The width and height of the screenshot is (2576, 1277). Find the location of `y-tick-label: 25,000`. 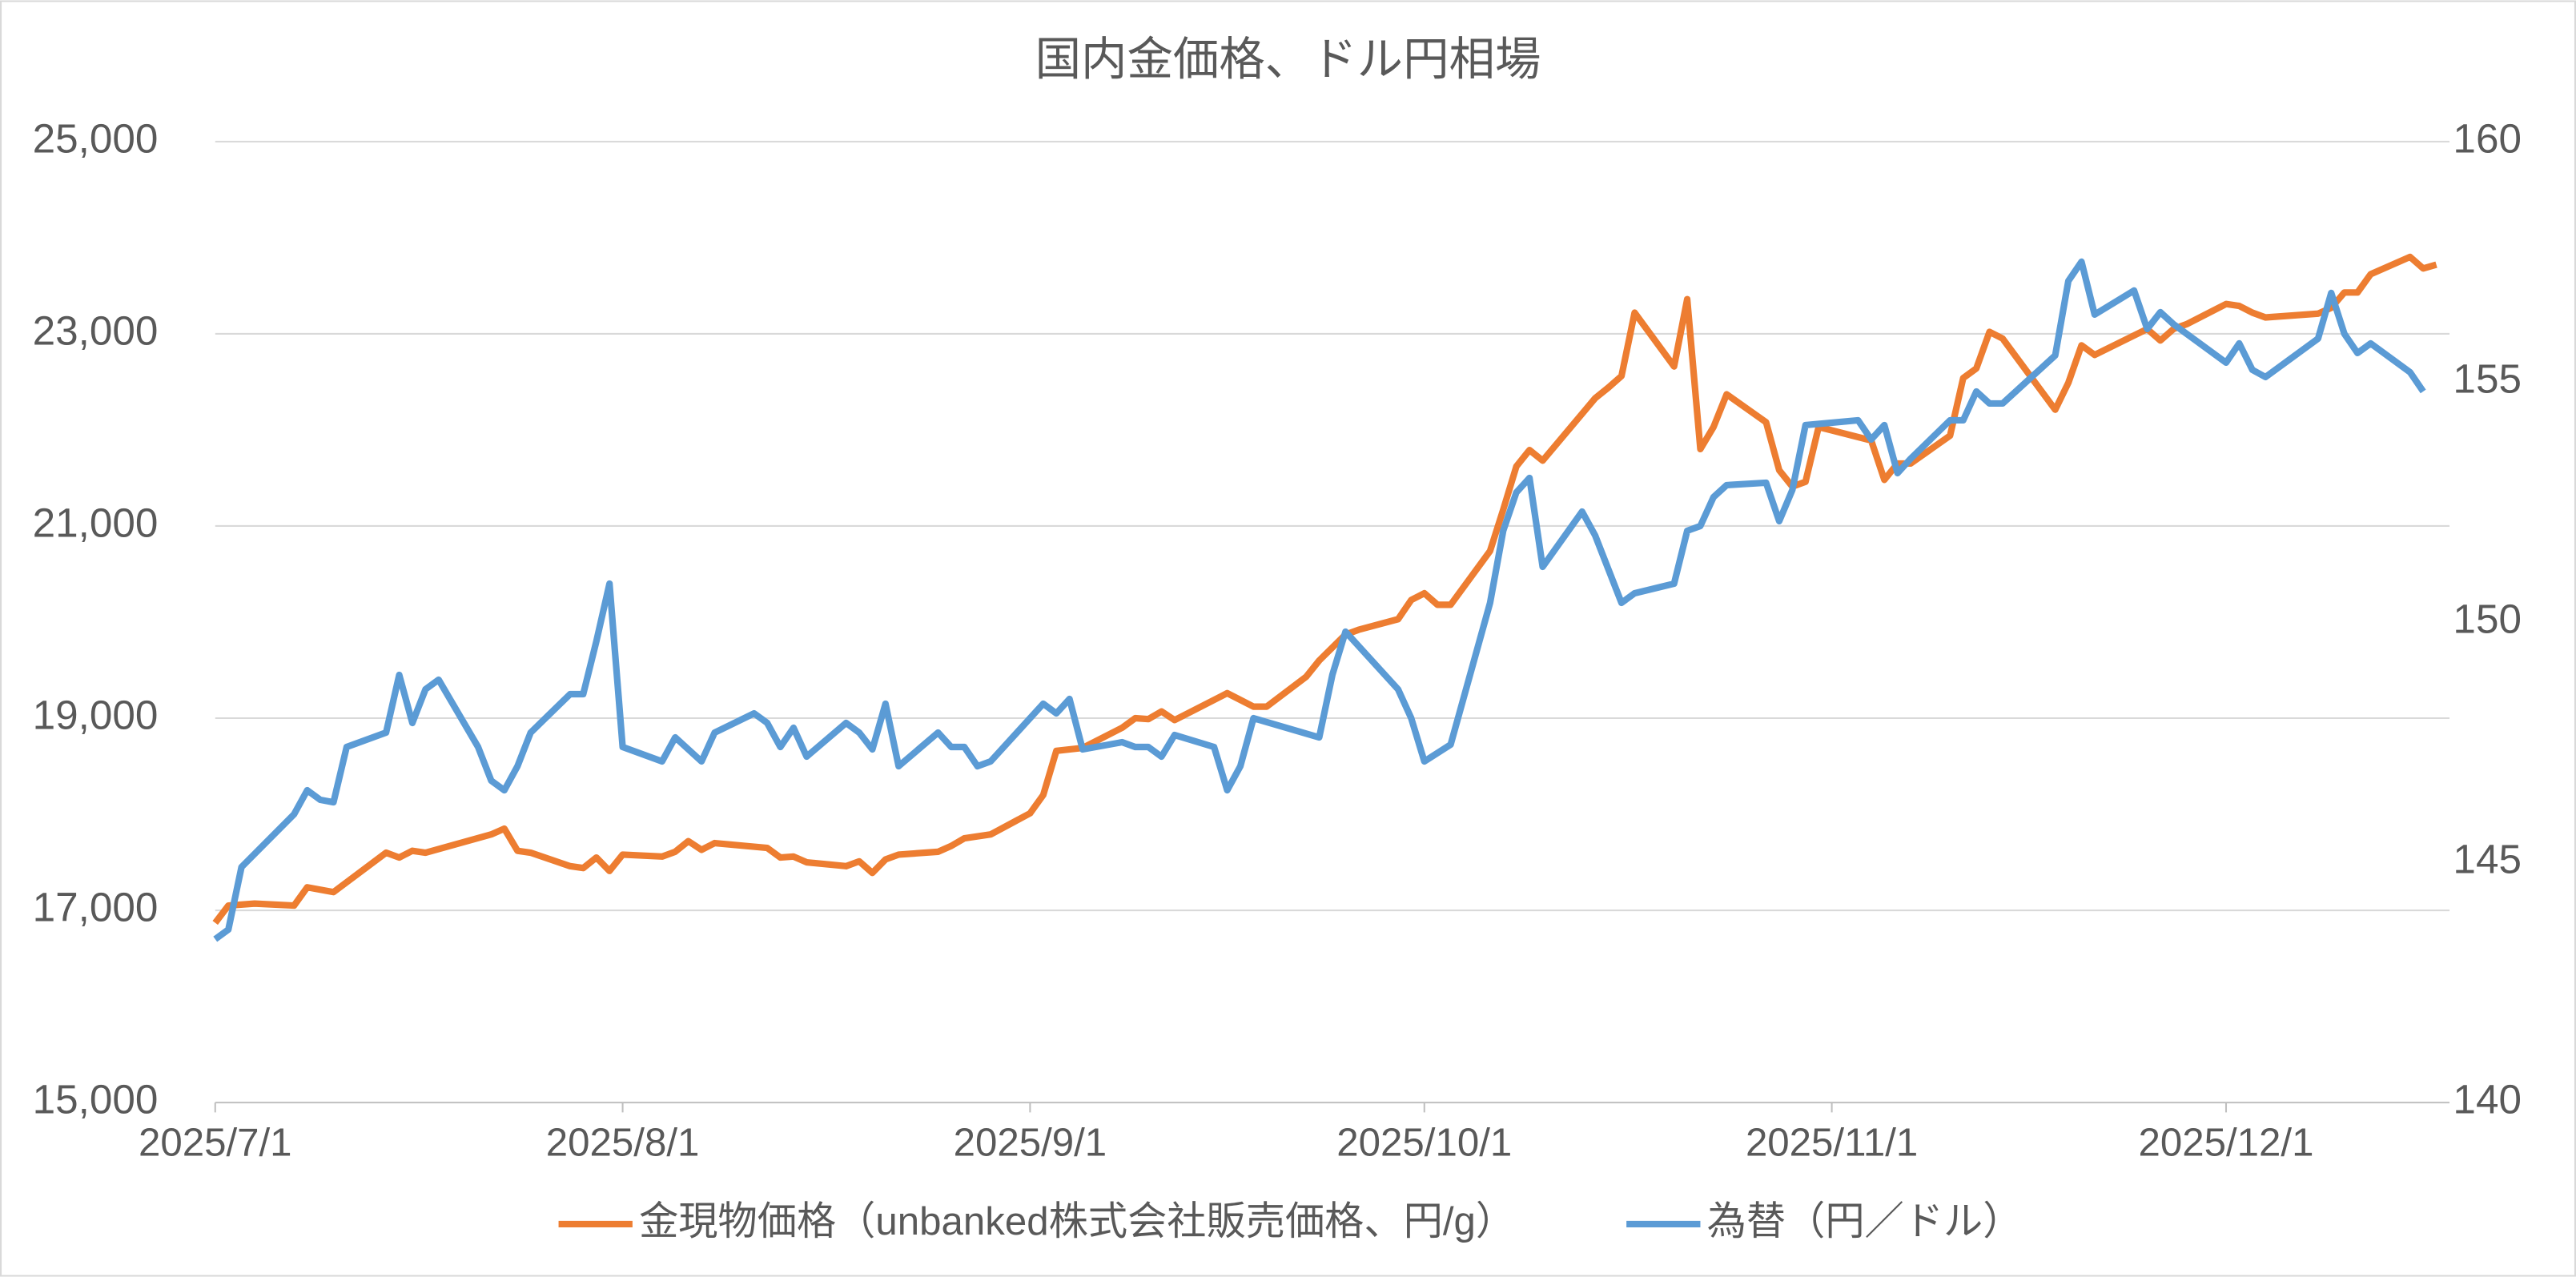

y-tick-label: 25,000 is located at coordinates (96, 138).